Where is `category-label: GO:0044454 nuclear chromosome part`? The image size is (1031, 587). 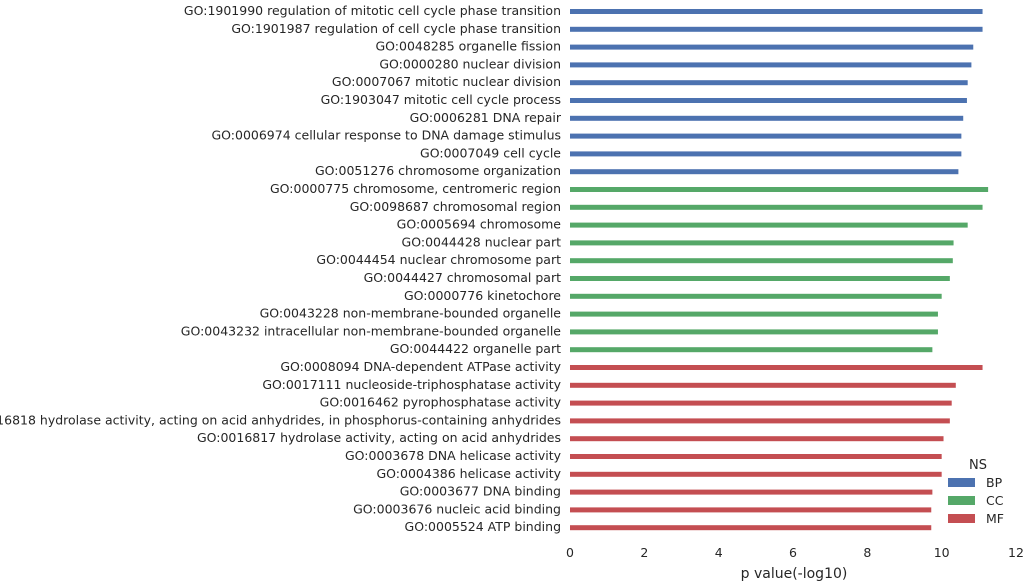 category-label: GO:0044454 nuclear chromosome part is located at coordinates (438, 259).